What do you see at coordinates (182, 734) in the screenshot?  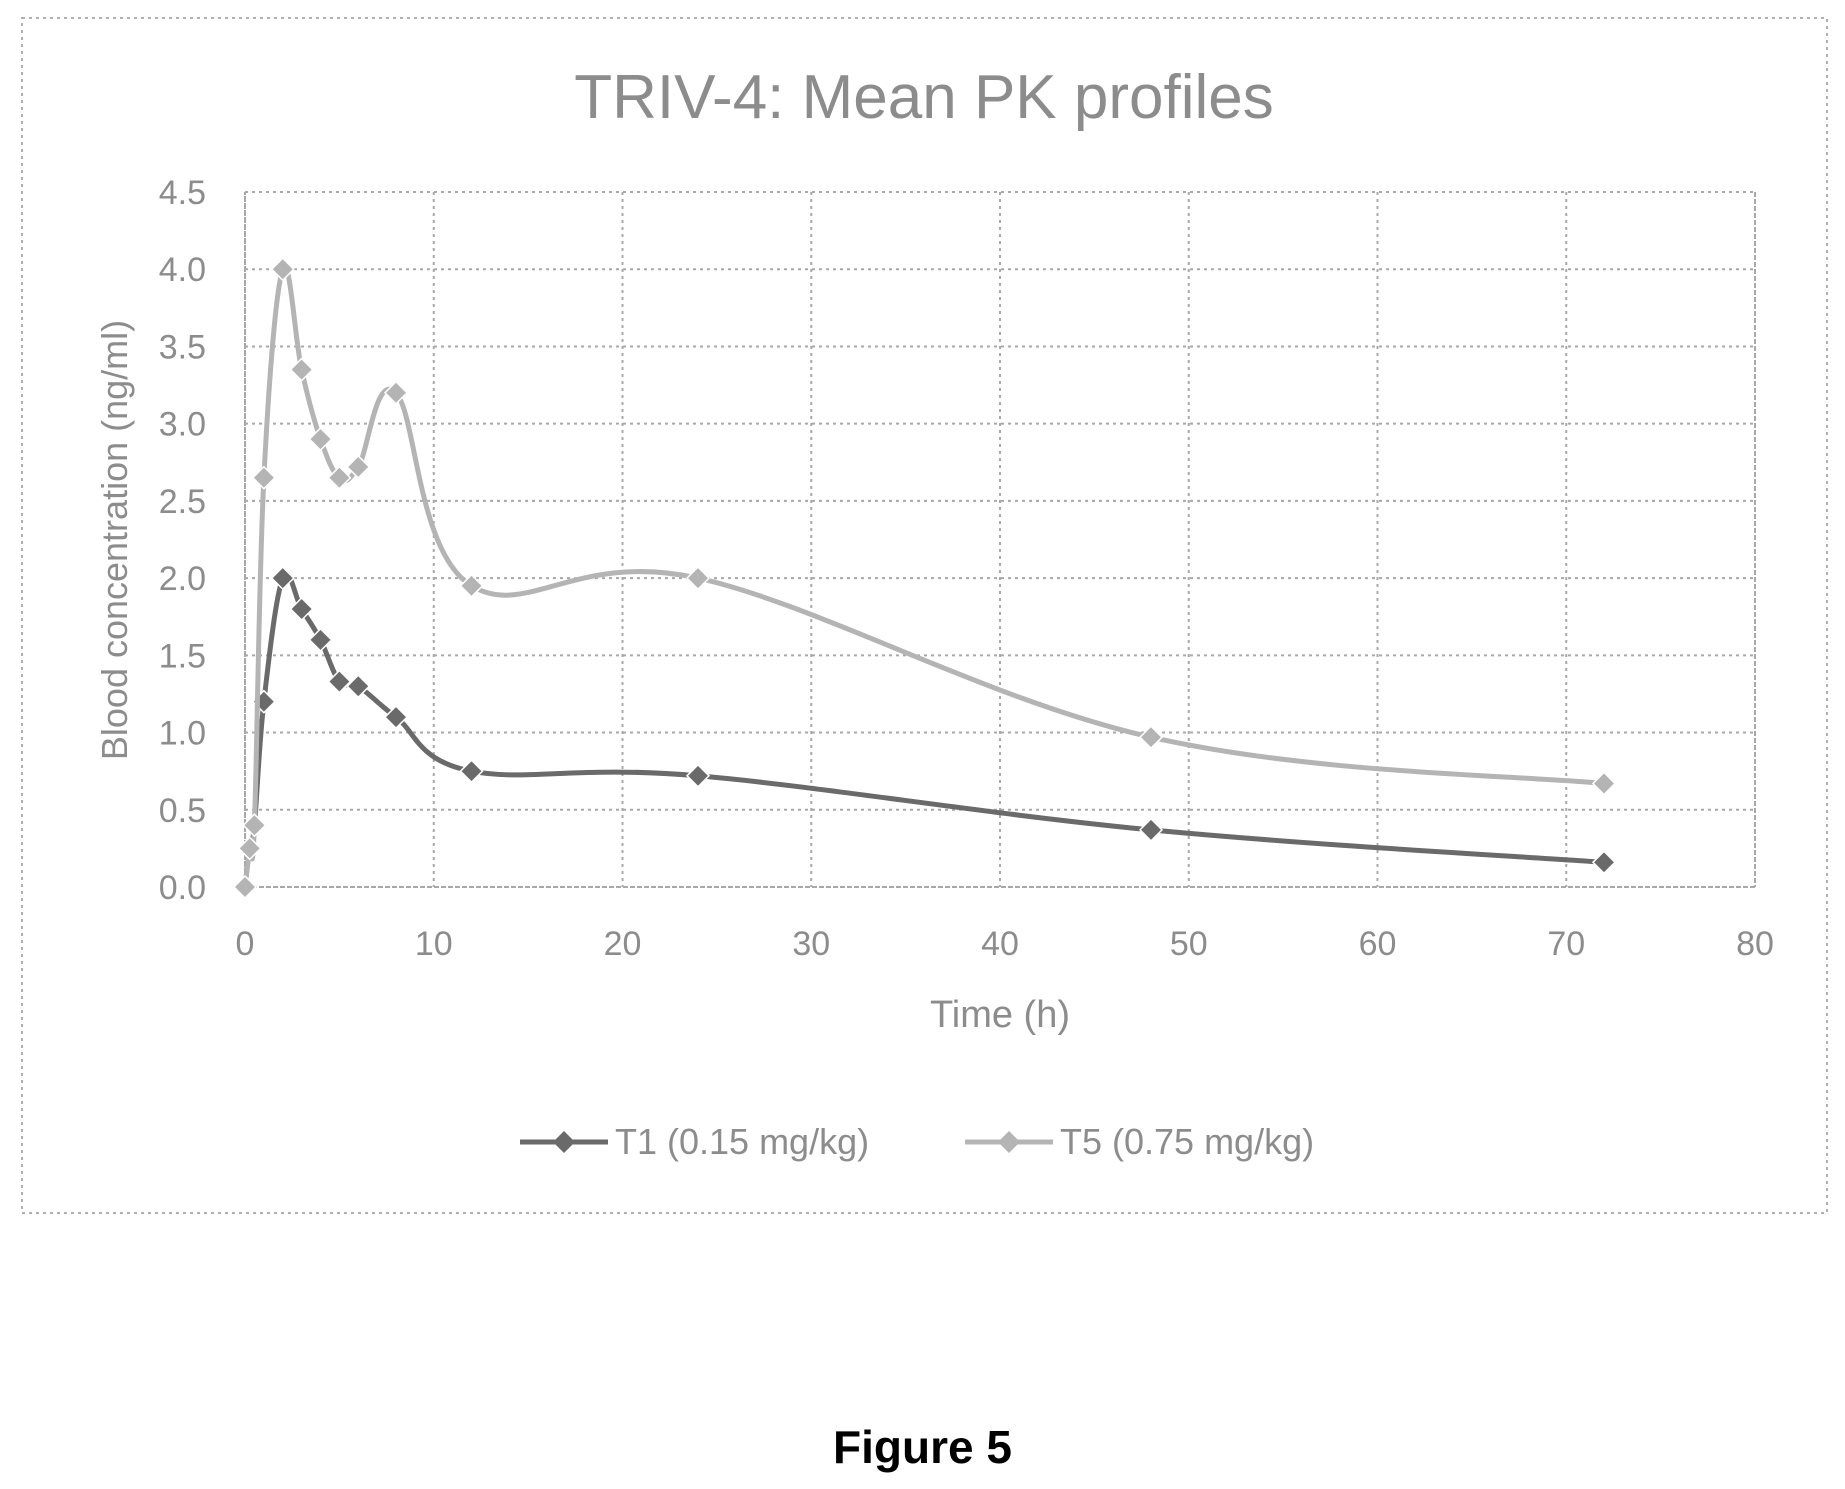 I see `y-tick-label: 1.0` at bounding box center [182, 734].